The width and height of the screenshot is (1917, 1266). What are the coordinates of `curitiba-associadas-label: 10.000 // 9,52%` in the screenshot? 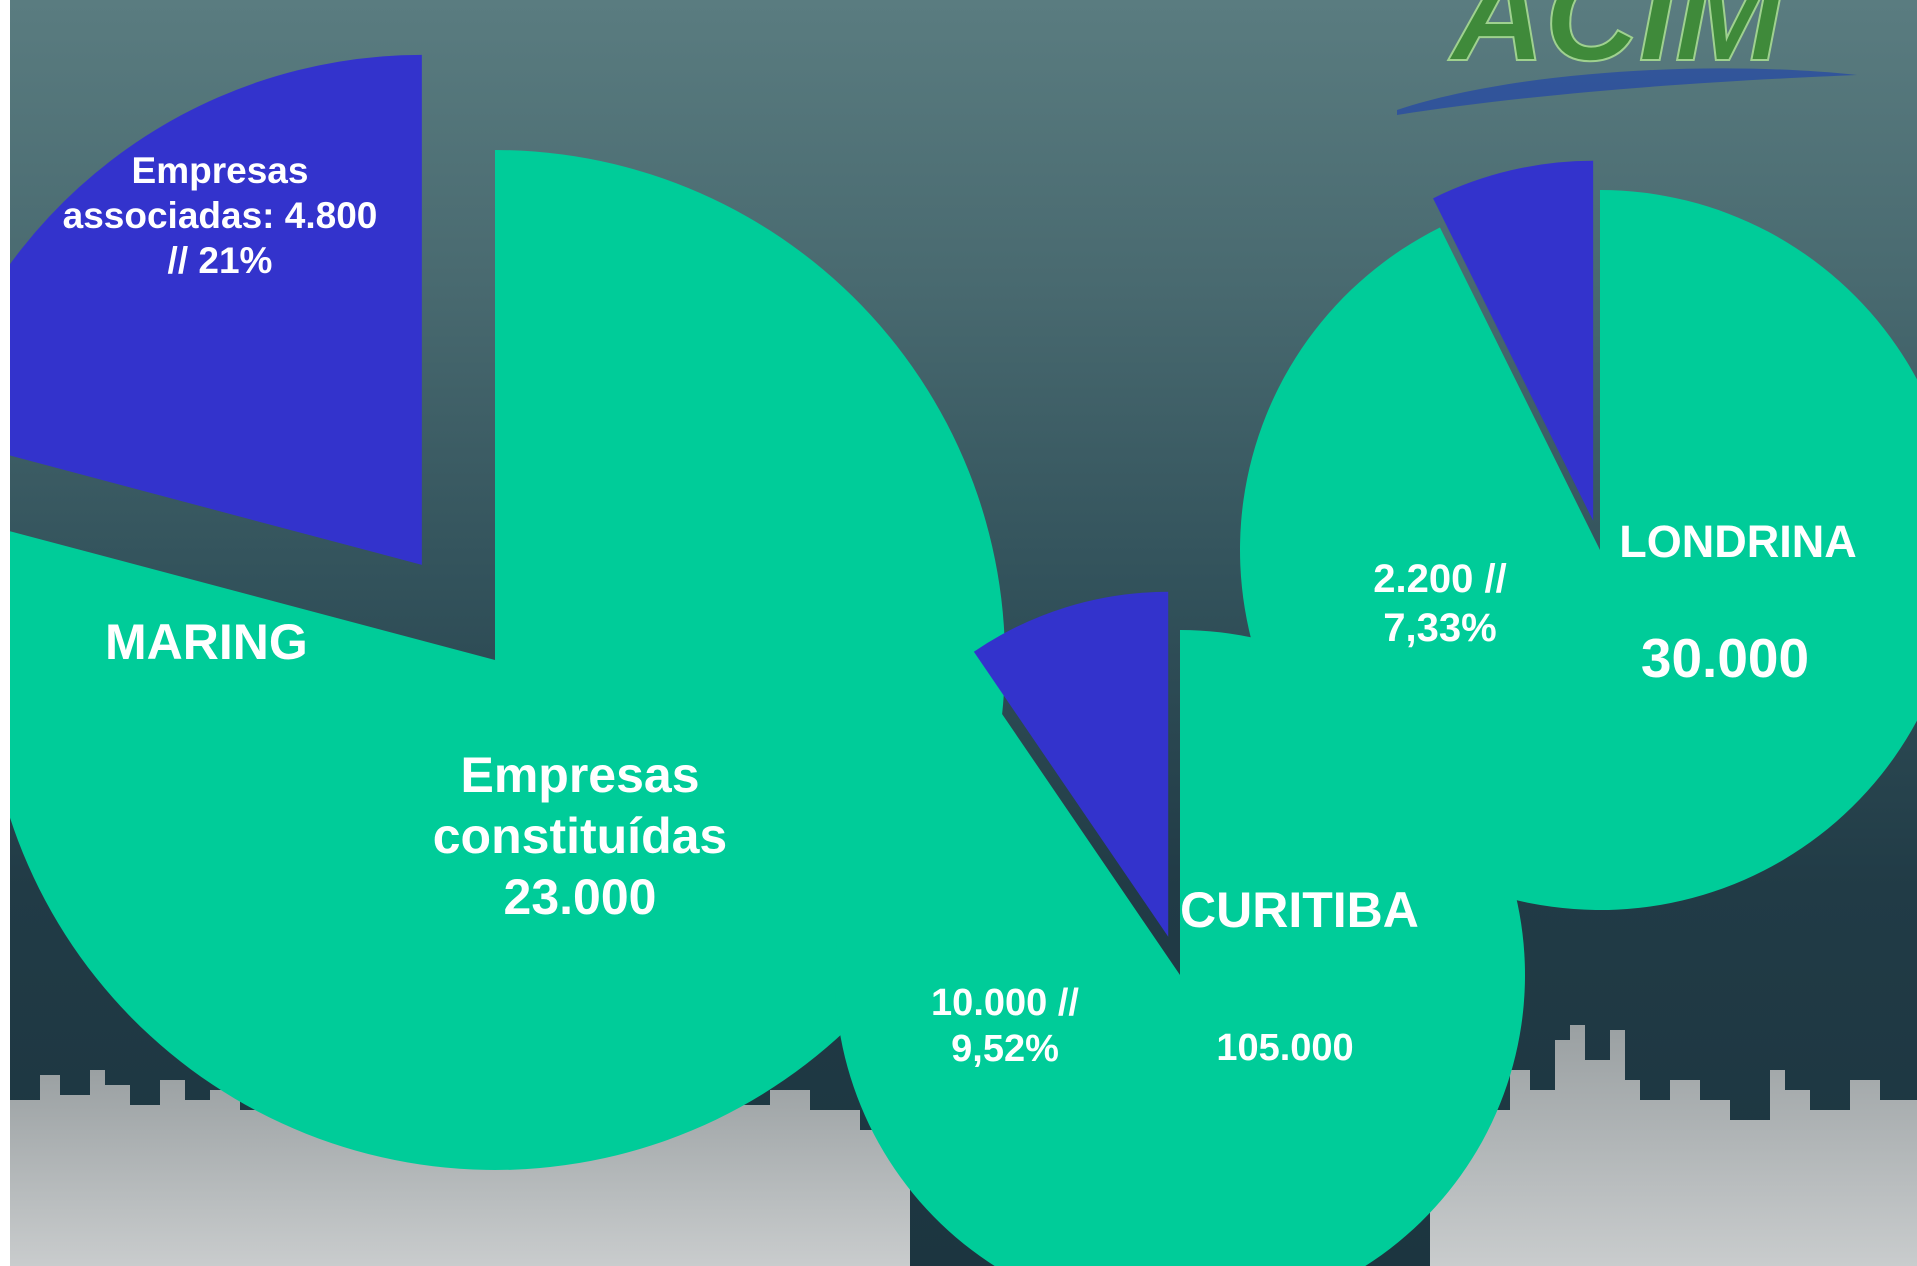 It's located at (1005, 1026).